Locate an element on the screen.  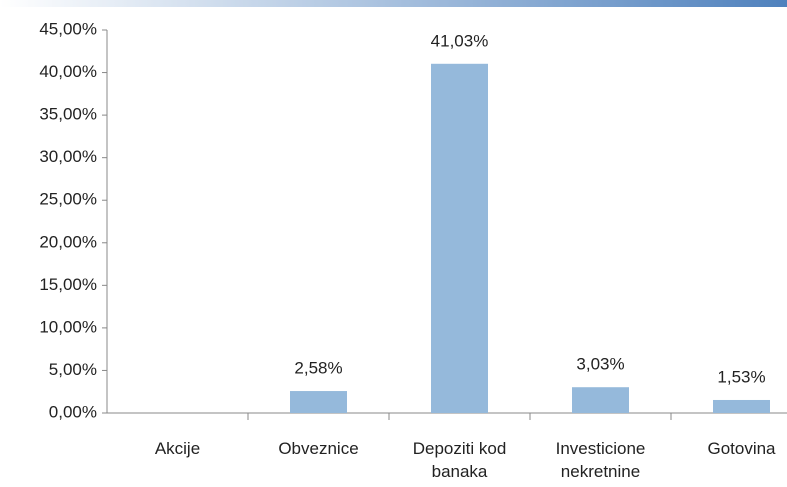
y-tick-label: 15,00% is located at coordinates (68, 284).